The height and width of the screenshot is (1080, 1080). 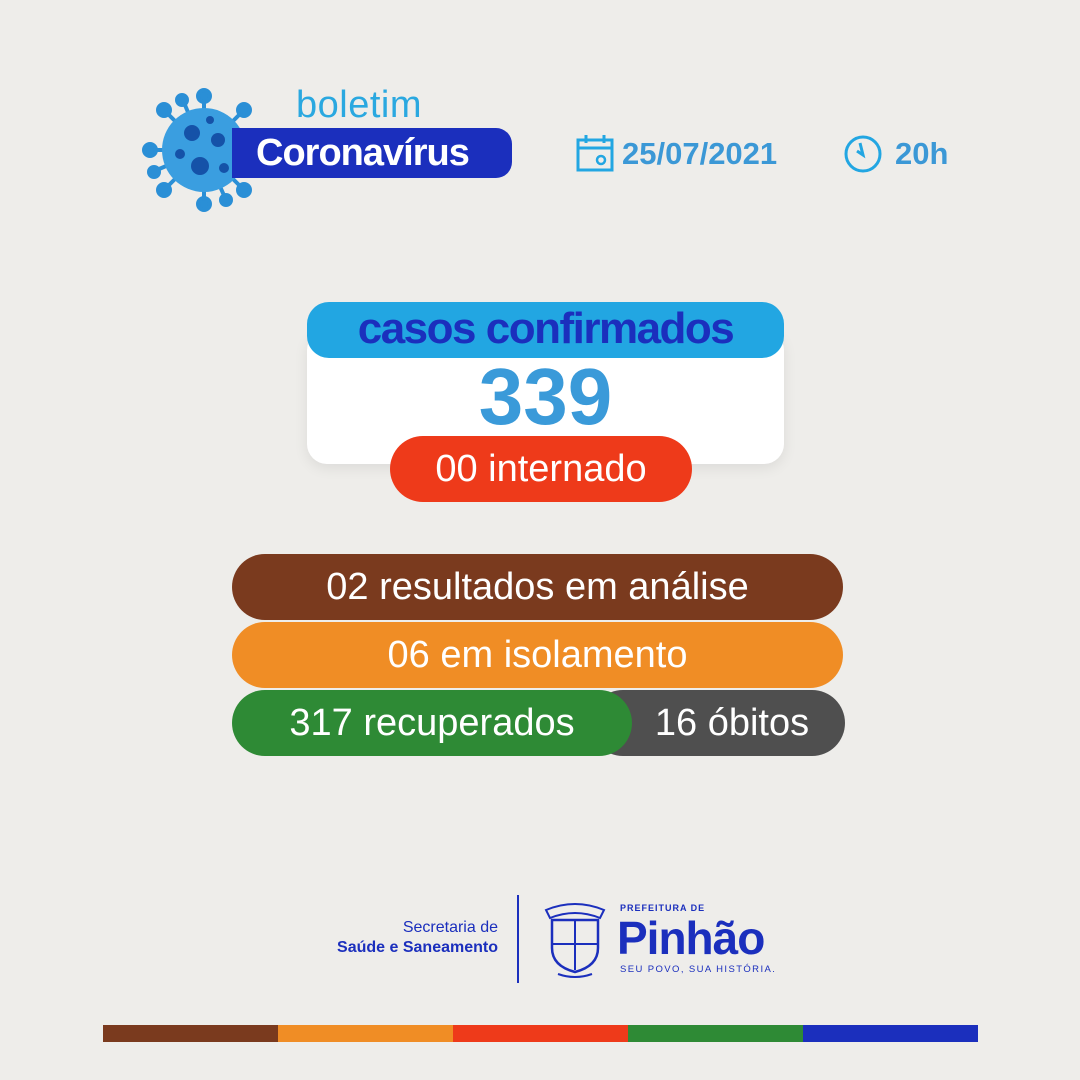 What do you see at coordinates (365, 1033) in the screenshot?
I see `stripe-orange` at bounding box center [365, 1033].